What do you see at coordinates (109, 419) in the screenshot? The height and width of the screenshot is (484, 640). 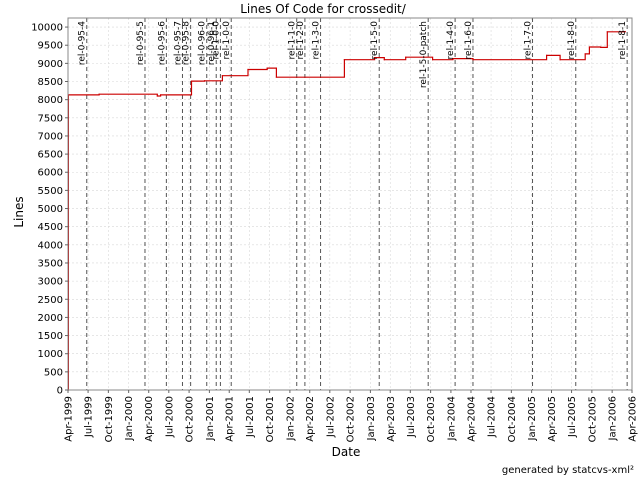 I see `x-tick-label: Oct-1999` at bounding box center [109, 419].